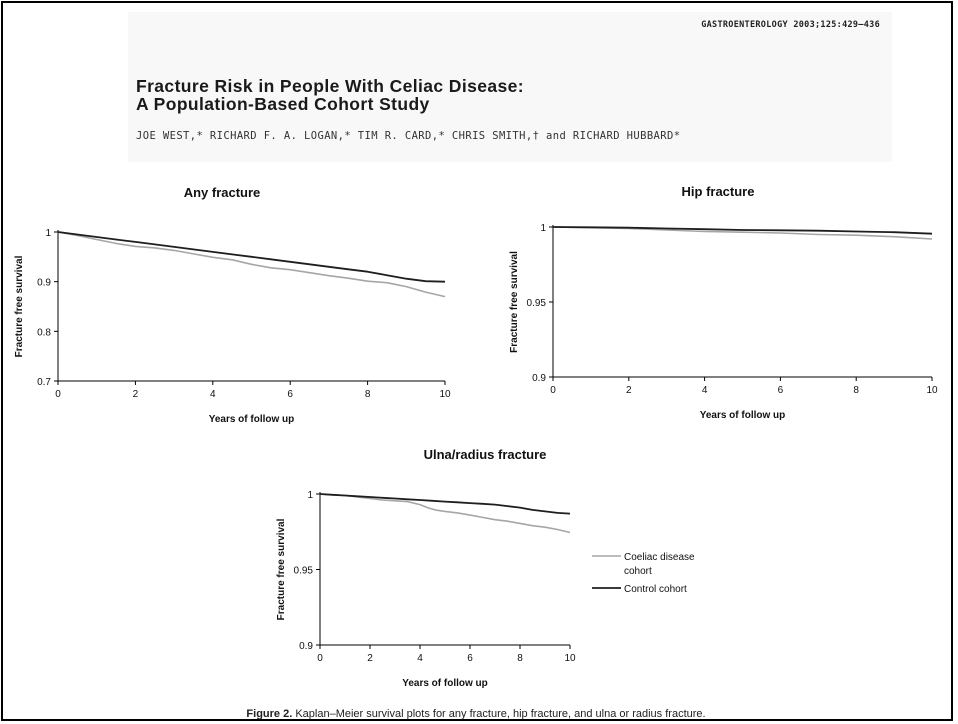 This screenshot has width=958, height=724. What do you see at coordinates (290, 394) in the screenshot?
I see `chart-1-x-tick-label: 6` at bounding box center [290, 394].